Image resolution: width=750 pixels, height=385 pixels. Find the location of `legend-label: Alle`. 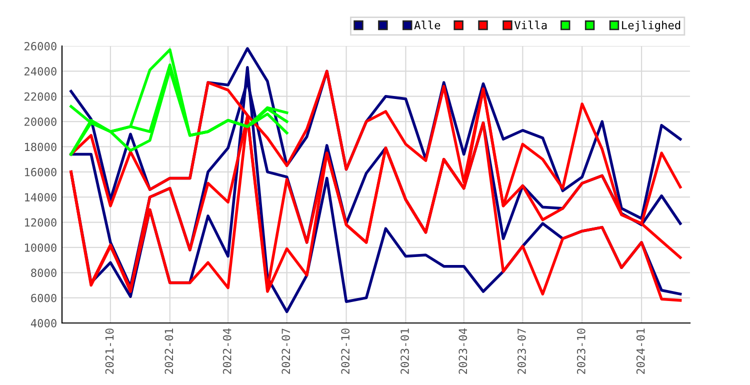

legend-label: Alle is located at coordinates (427, 25).